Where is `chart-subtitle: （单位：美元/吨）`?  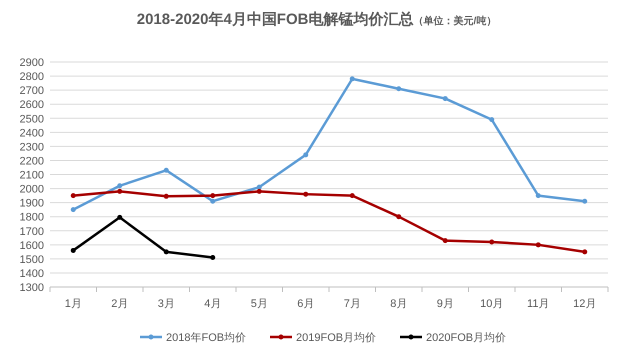 chart-subtitle: （单位：美元/吨） is located at coordinates (454, 21).